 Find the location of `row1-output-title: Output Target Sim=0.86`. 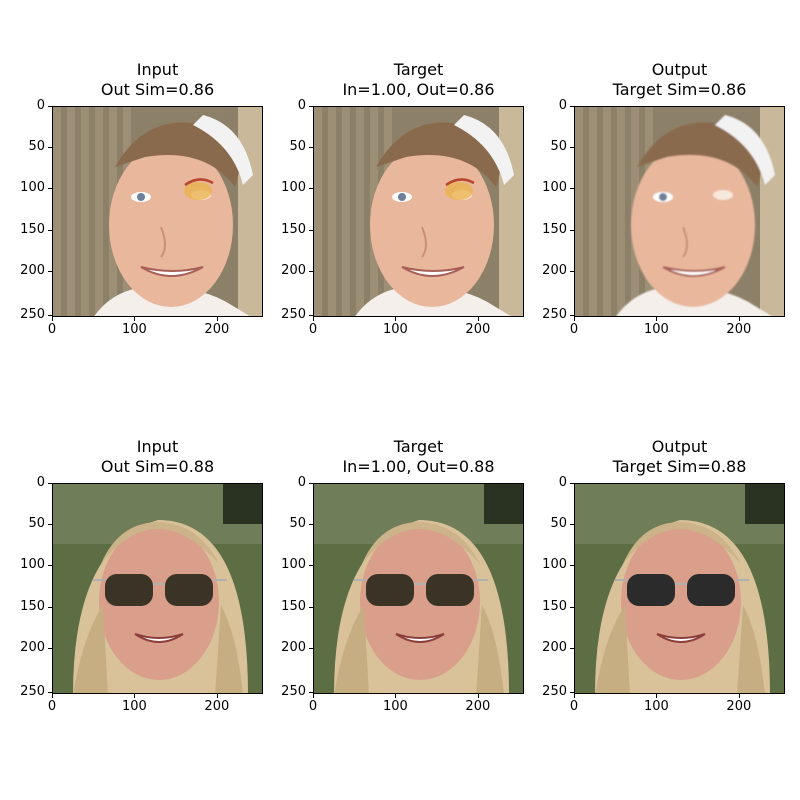

row1-output-title: Output Target Sim=0.86 is located at coordinates (675, 80).